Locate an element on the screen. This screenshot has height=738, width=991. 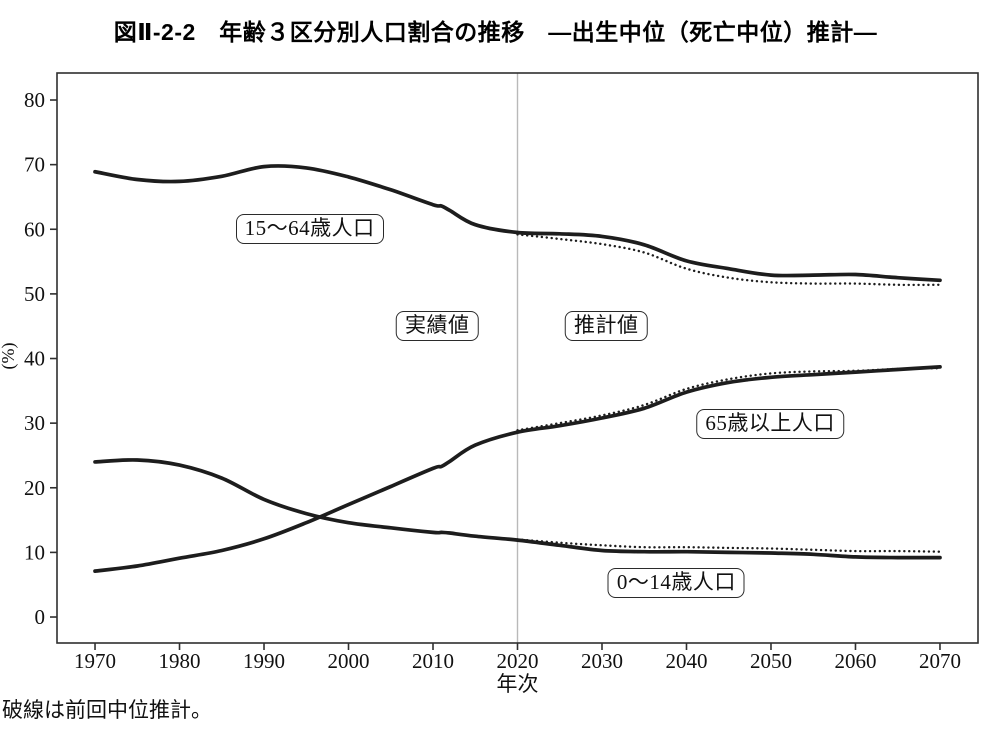
y-tick-label: 30 is located at coordinates (34, 423).